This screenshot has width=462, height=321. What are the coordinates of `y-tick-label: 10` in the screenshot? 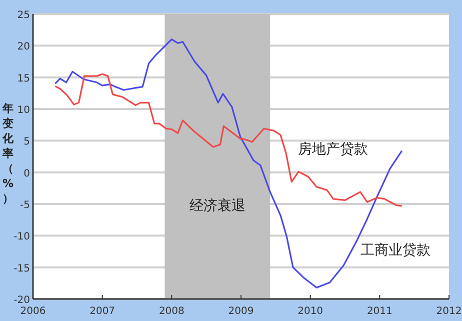 It's located at (23, 110).